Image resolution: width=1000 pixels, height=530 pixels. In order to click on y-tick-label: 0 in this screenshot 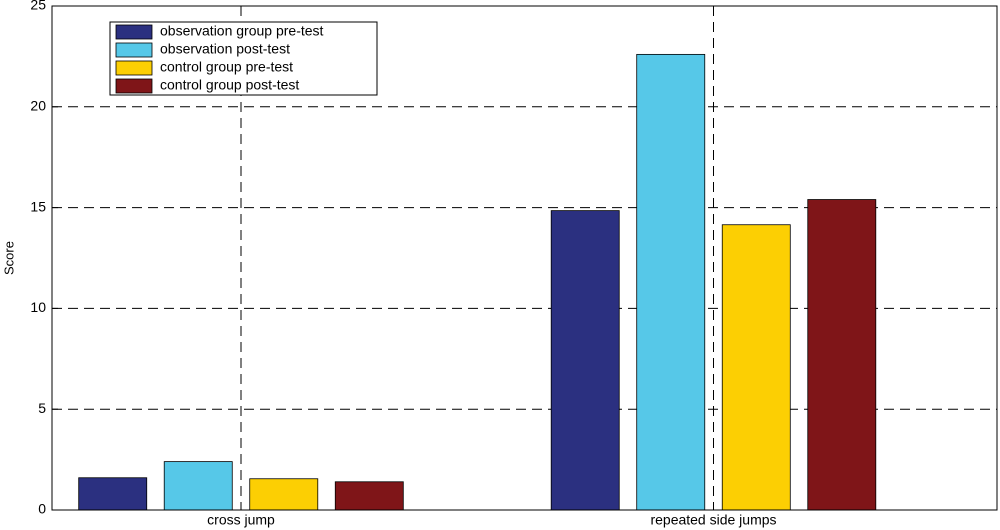, I will do `click(42, 509)`.